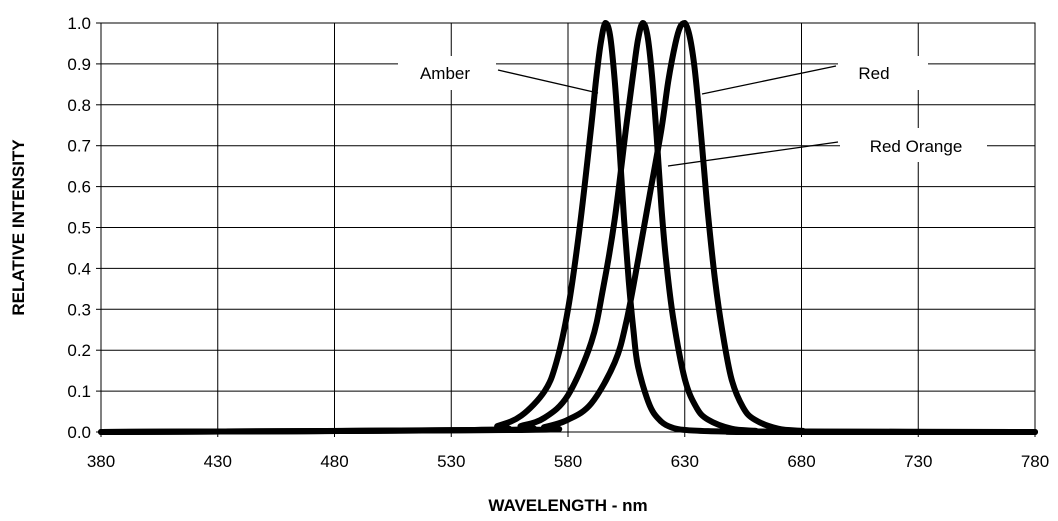  I want to click on annotations: Amber Red Red Orange, so click(692, 111).